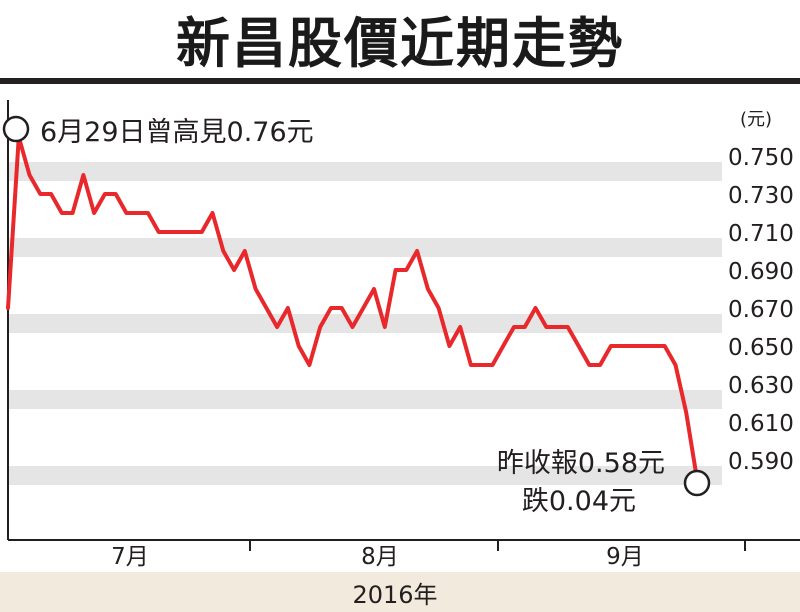 The width and height of the screenshot is (800, 612). What do you see at coordinates (16, 129) in the screenshot?
I see `high-marker` at bounding box center [16, 129].